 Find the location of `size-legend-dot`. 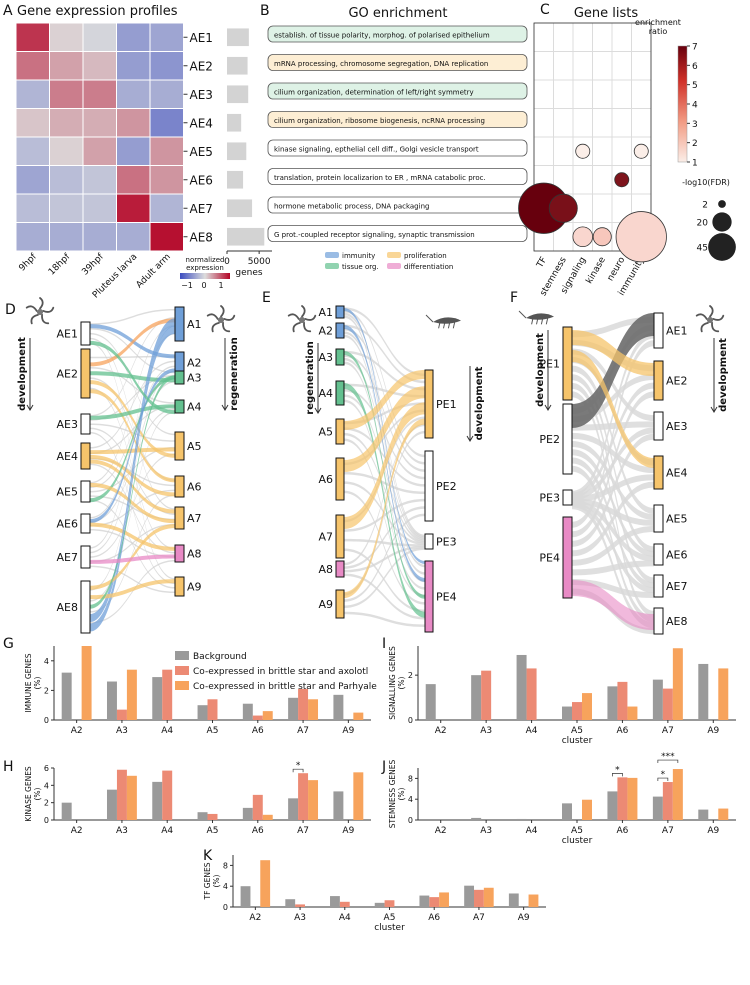

size-legend-dot is located at coordinates (722, 204).